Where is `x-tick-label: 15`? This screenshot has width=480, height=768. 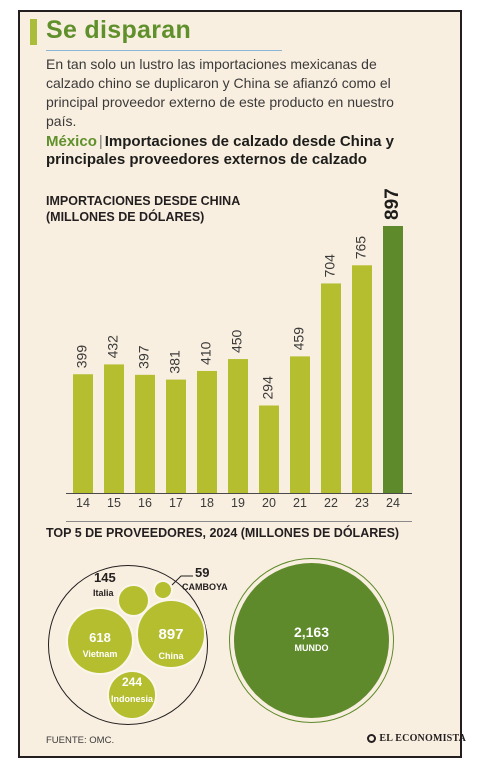 x-tick-label: 15 is located at coordinates (114, 503).